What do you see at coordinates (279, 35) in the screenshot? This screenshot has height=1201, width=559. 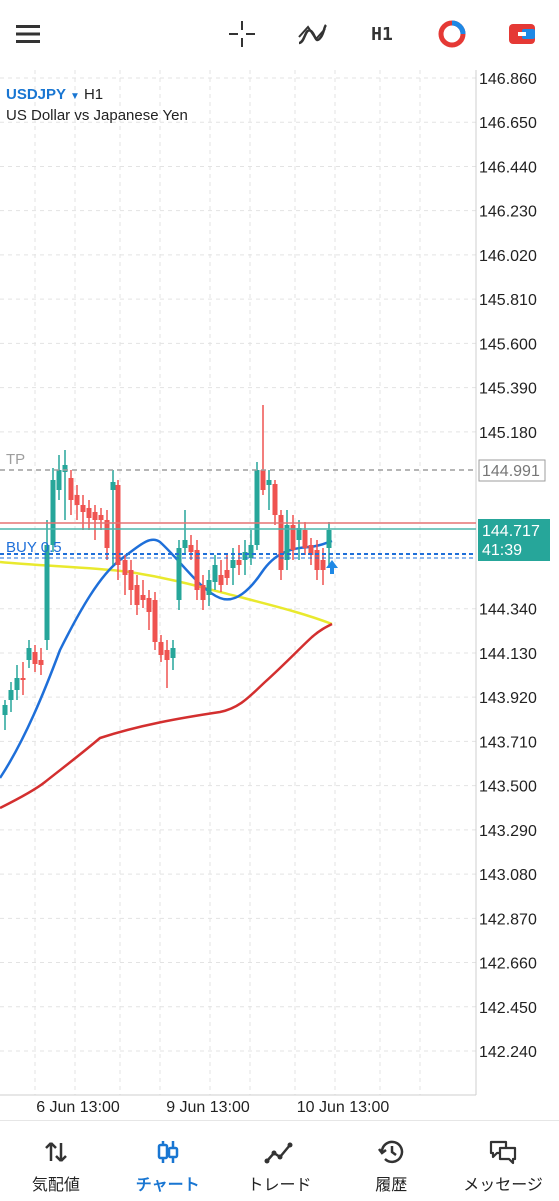 I see `top-toolbar: H1` at bounding box center [279, 35].